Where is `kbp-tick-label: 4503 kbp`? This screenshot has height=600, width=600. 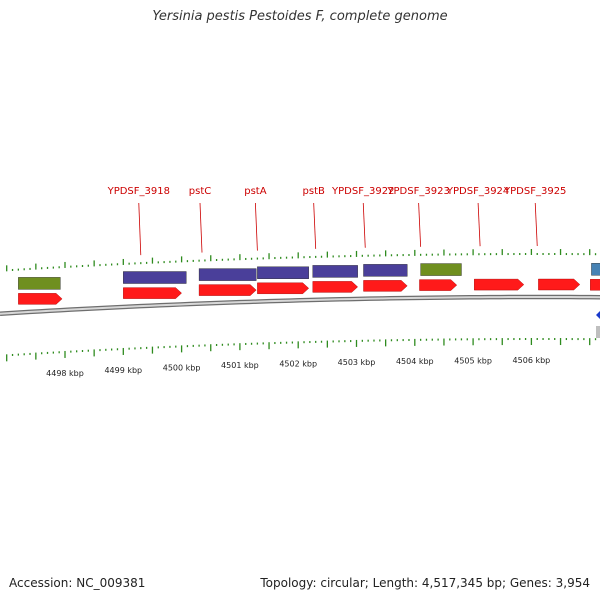
kbp-tick-label: 4503 kbp is located at coordinates (357, 362).